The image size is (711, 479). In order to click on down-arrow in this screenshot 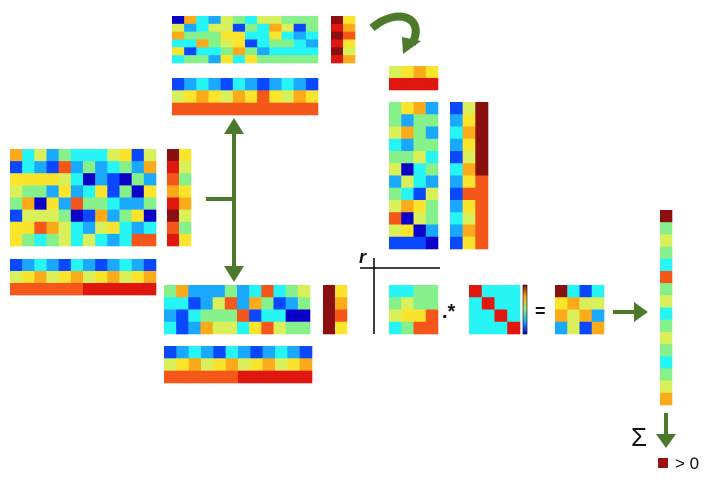, I will do `click(666, 430)`.